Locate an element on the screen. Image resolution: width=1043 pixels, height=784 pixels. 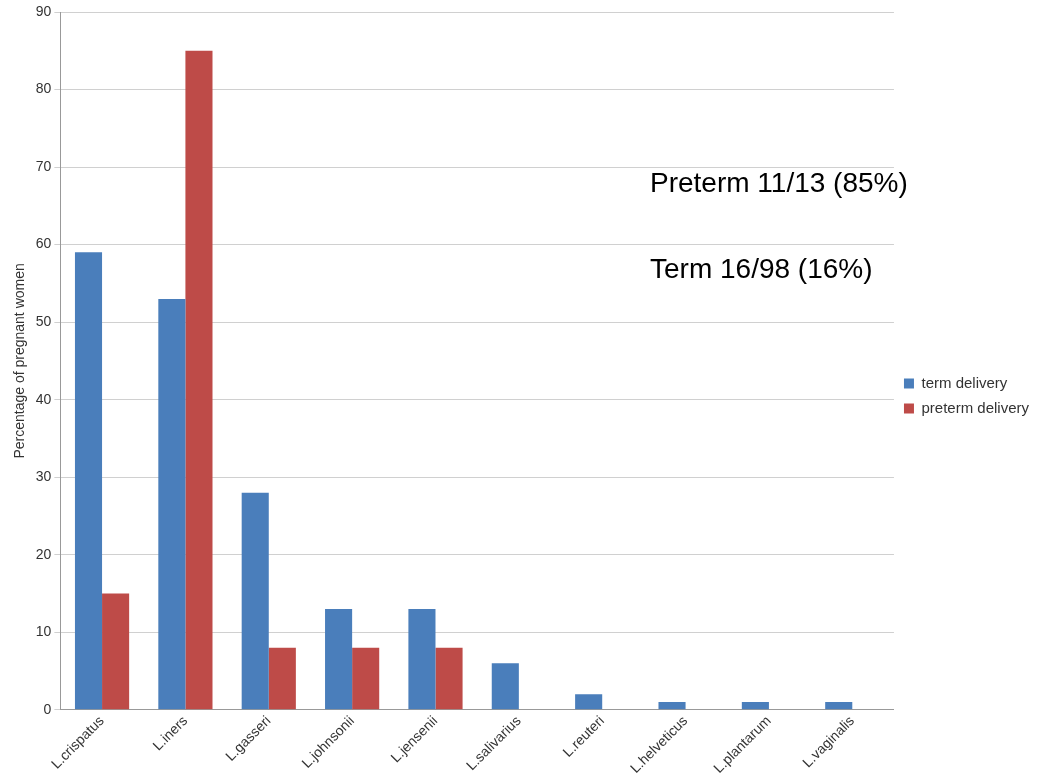
y-axis-title: Percentage of pregnant women is located at coordinates (19, 361).